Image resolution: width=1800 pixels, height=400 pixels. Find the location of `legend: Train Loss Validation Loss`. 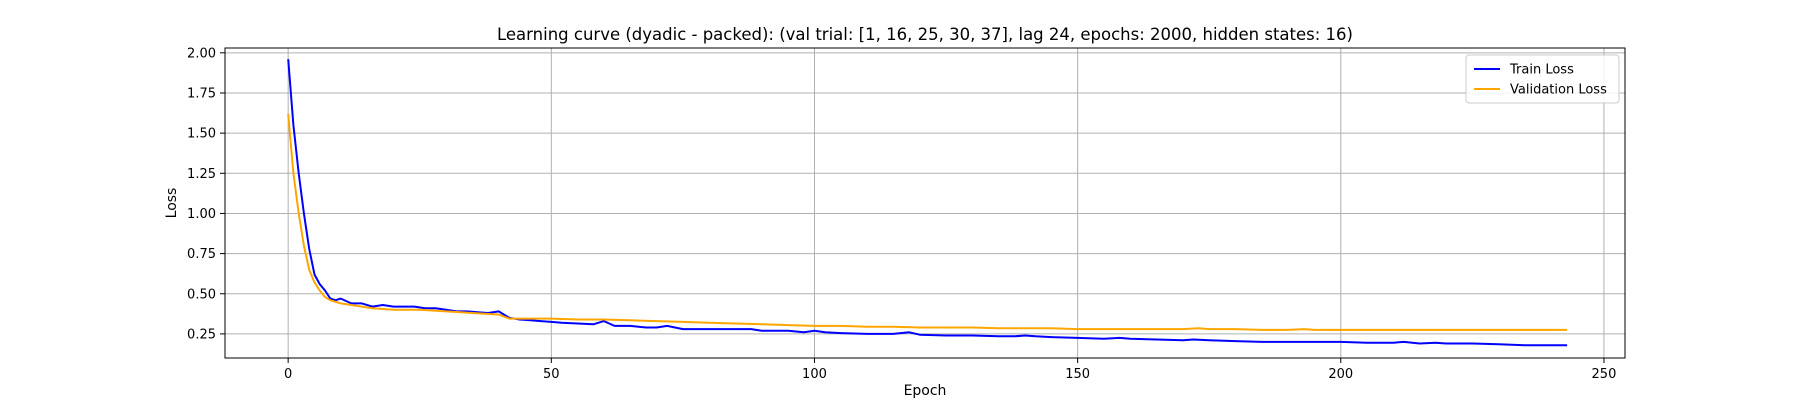

legend: Train Loss Validation Loss is located at coordinates (1542, 79).